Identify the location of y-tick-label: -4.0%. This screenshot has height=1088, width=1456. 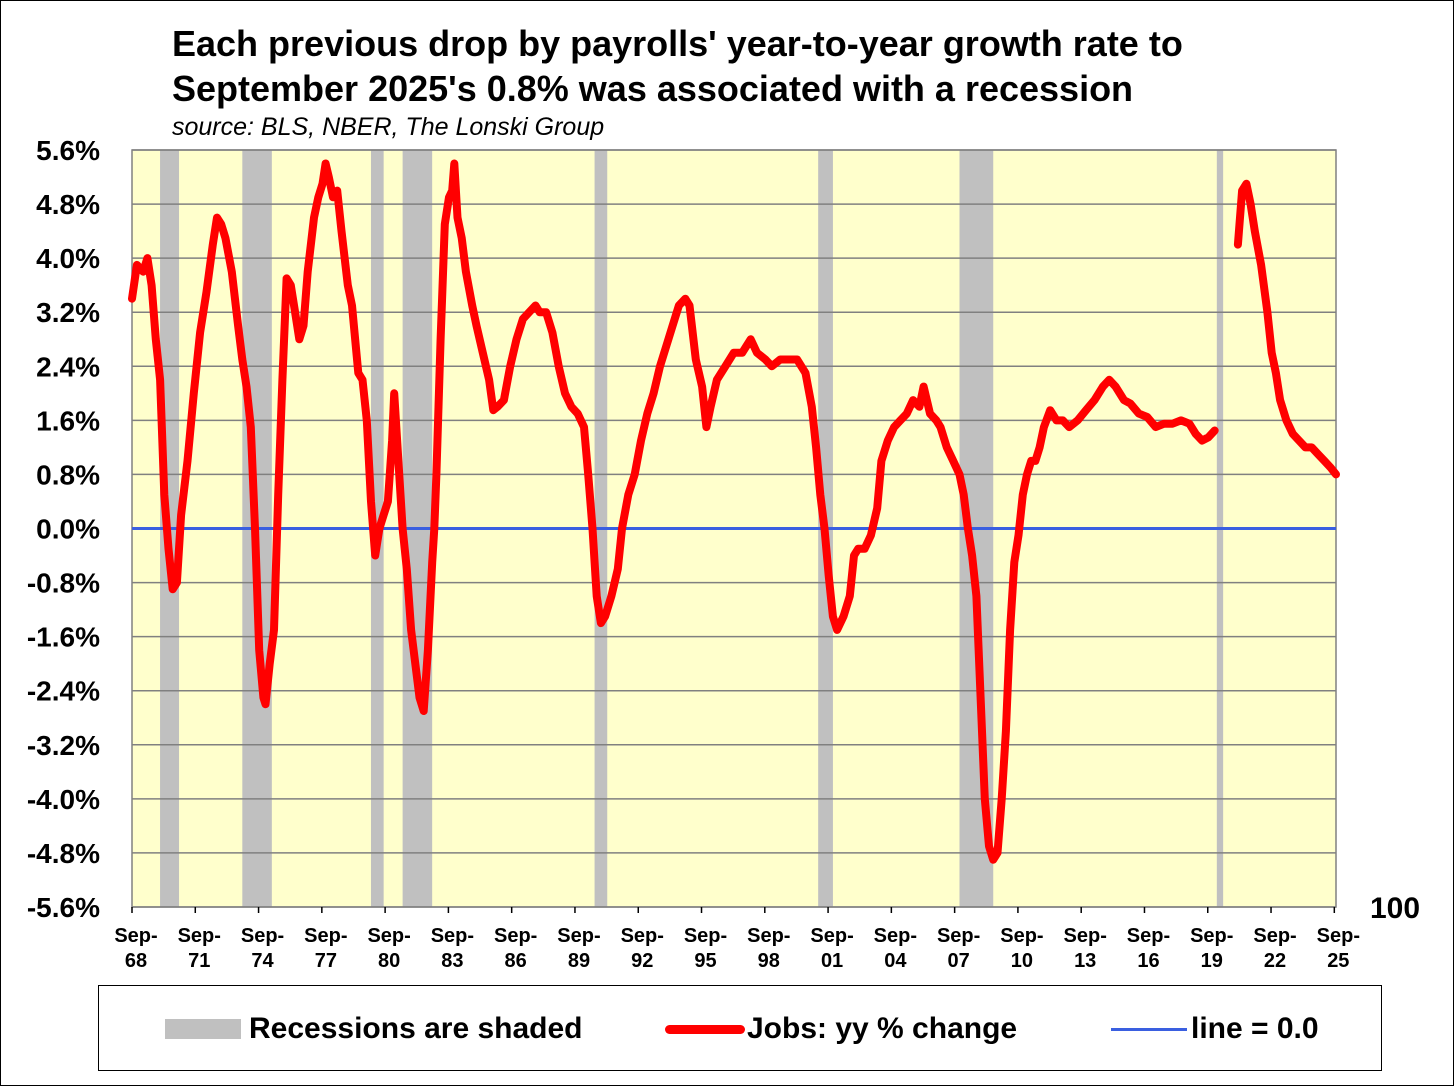
(63, 799).